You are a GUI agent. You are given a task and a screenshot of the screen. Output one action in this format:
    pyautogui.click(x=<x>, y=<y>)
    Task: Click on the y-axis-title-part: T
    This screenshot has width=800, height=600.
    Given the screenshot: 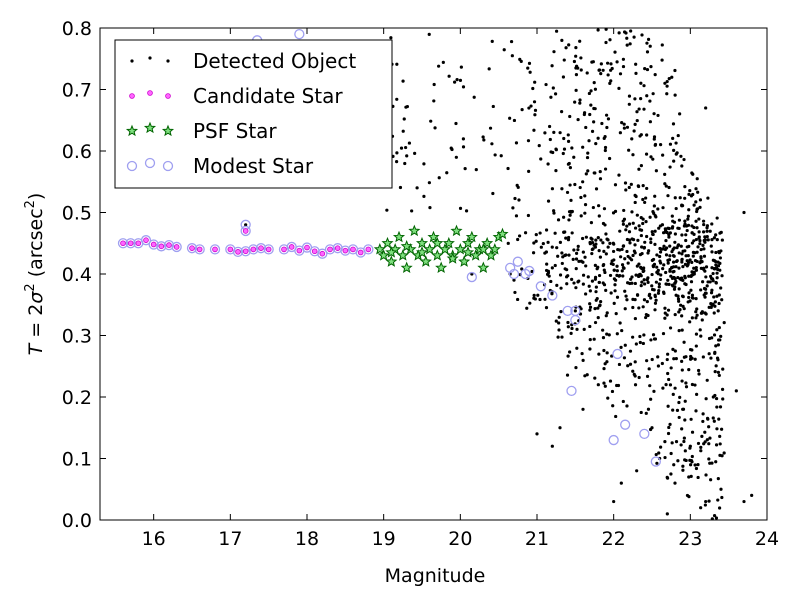 What is the action you would take?
    pyautogui.click(x=36, y=348)
    